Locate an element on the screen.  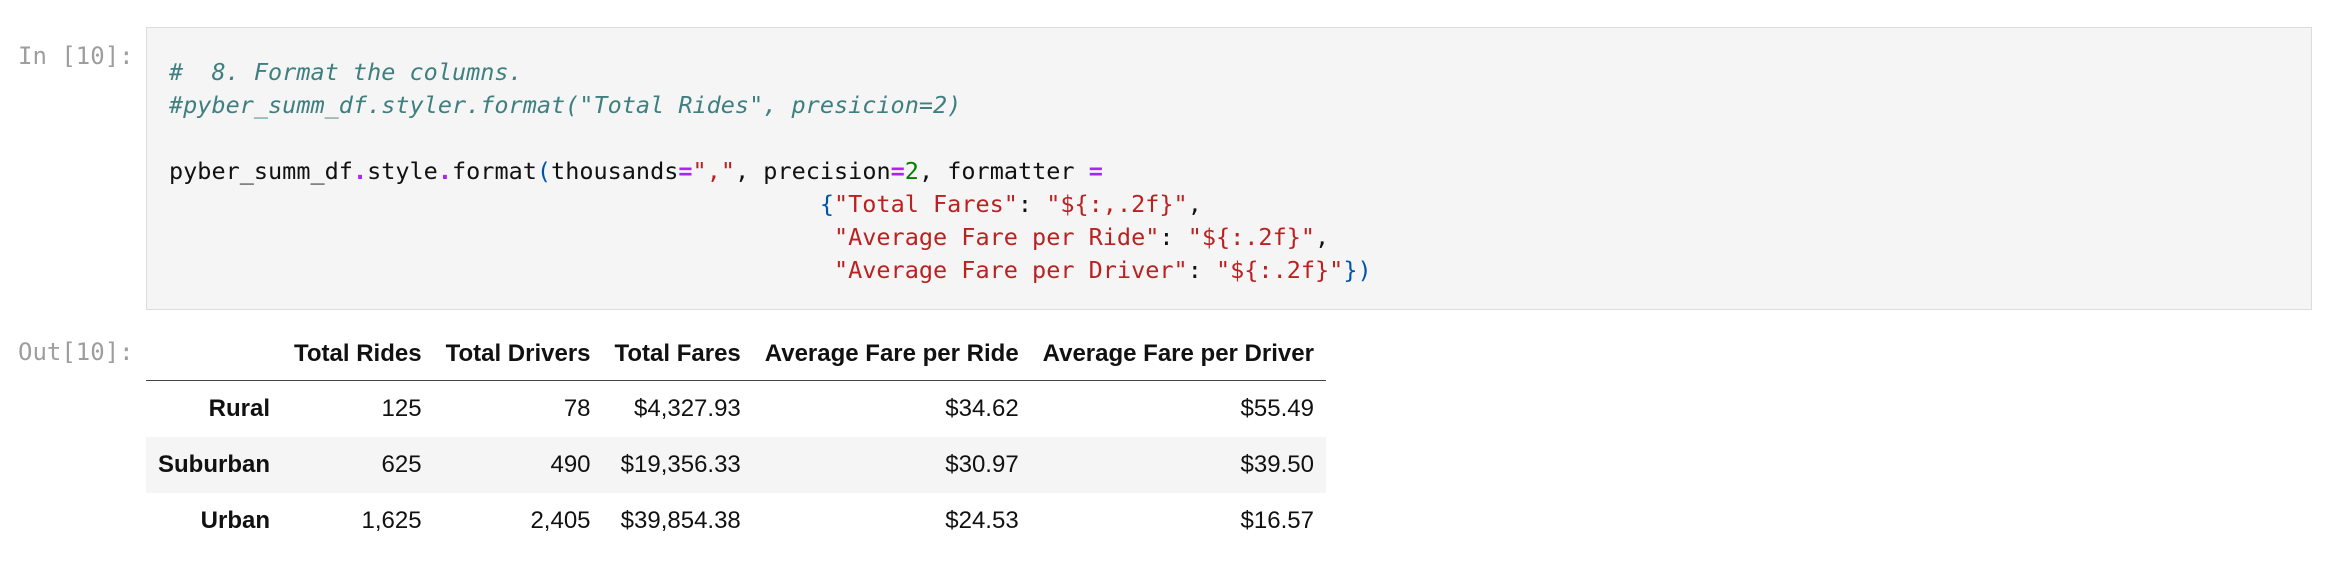
table-cell: $55.49 is located at coordinates (1277, 408).